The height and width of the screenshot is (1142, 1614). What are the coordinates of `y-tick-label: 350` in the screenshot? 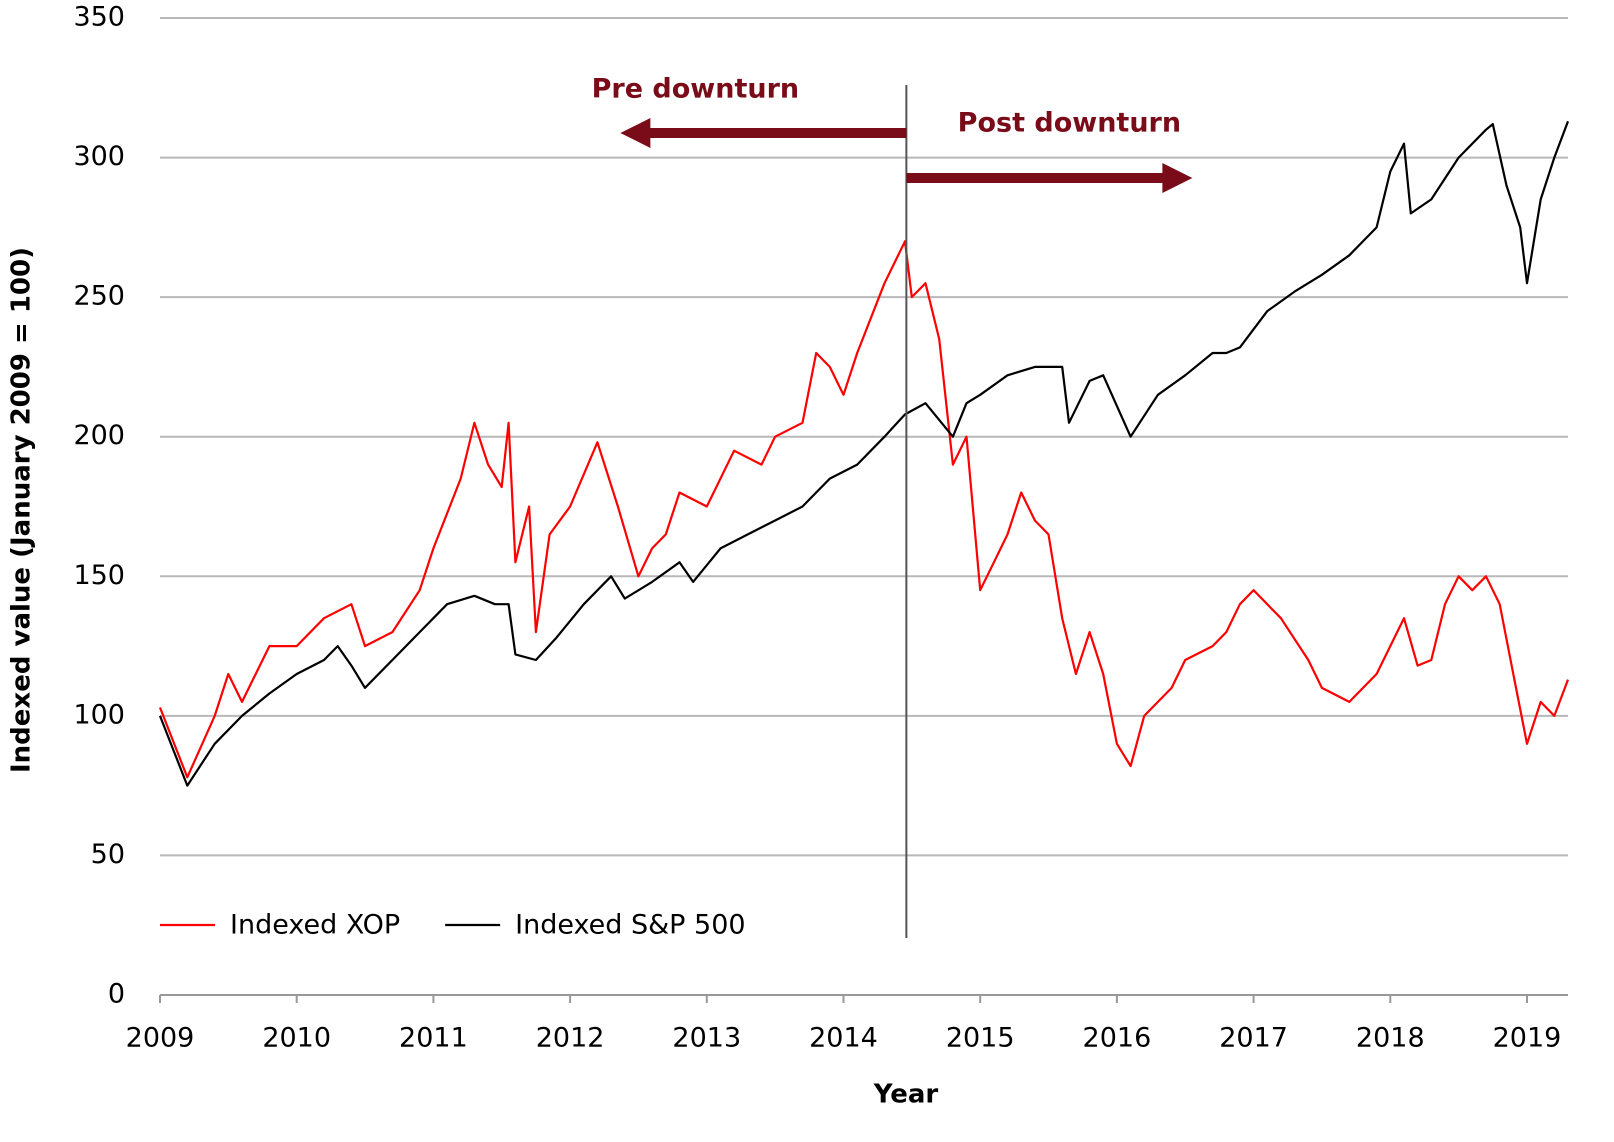 It's located at (99, 17).